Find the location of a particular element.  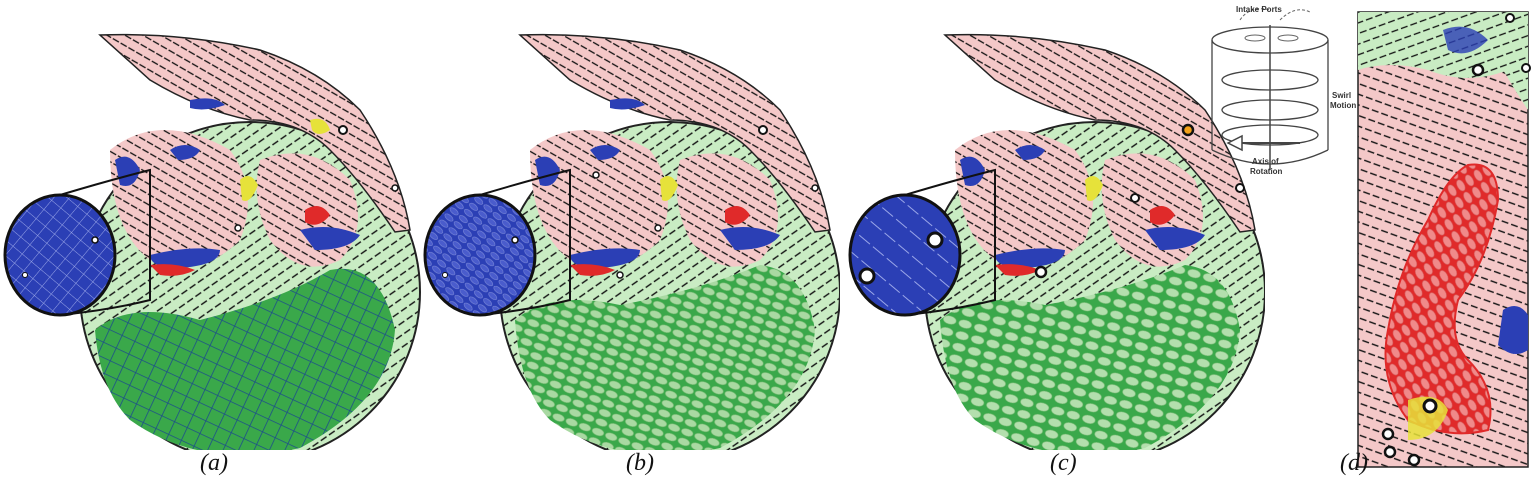

caption-a: (a) is located at coordinates (214, 463).